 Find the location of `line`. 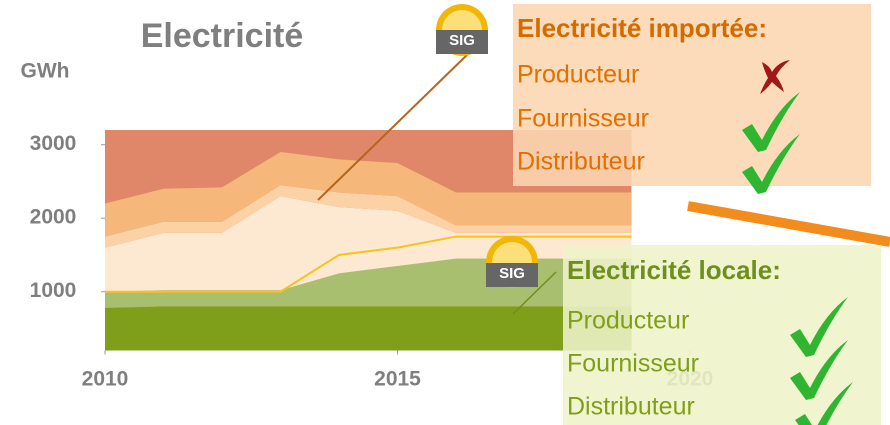

line is located at coordinates (368, 264).